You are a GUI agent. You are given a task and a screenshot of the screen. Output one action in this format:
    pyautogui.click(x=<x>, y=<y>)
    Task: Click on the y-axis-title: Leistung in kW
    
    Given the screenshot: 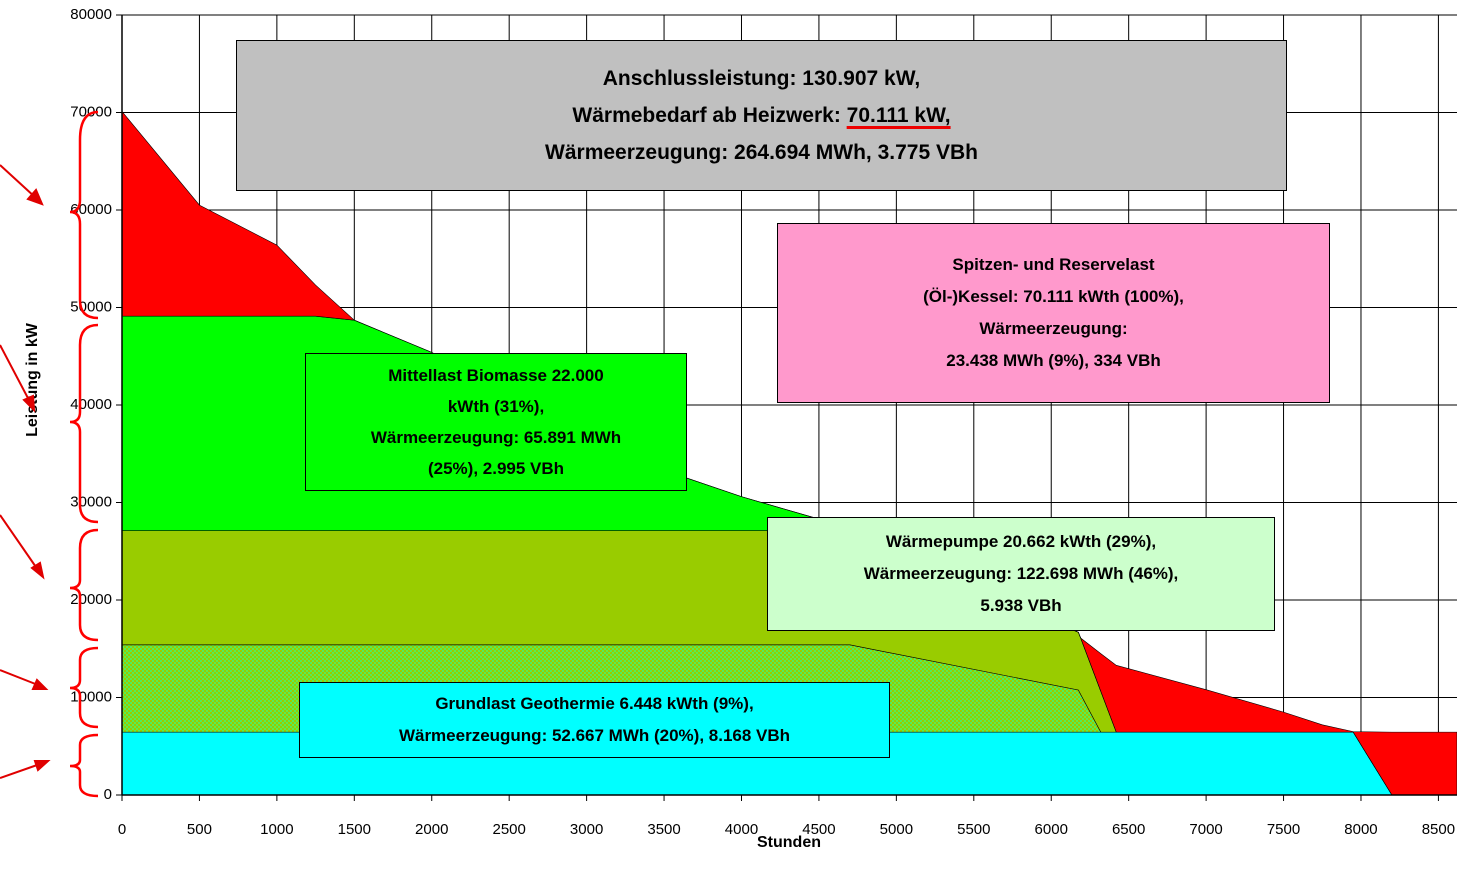 What is the action you would take?
    pyautogui.click(x=32, y=379)
    